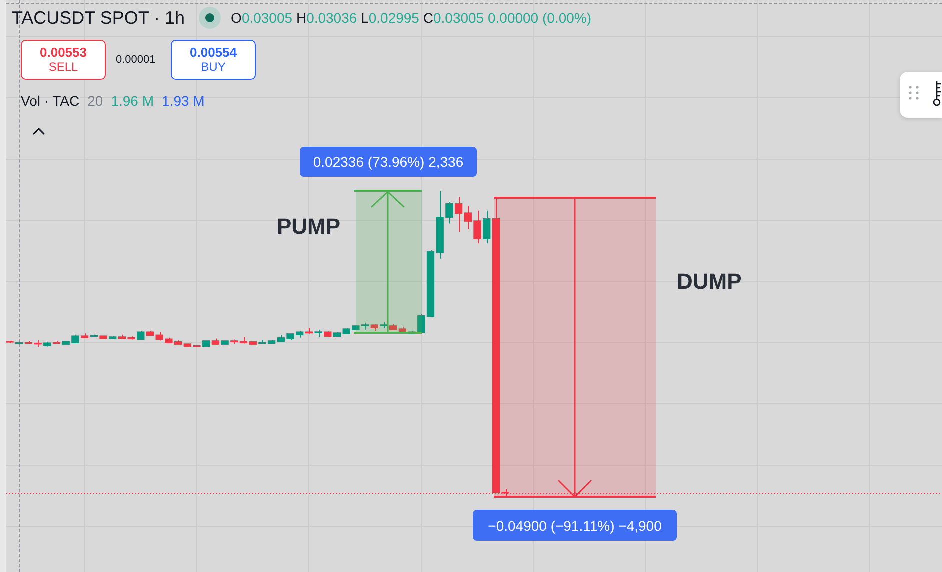 Image resolution: width=942 pixels, height=572 pixels. I want to click on text: 0.00001, so click(136, 60).